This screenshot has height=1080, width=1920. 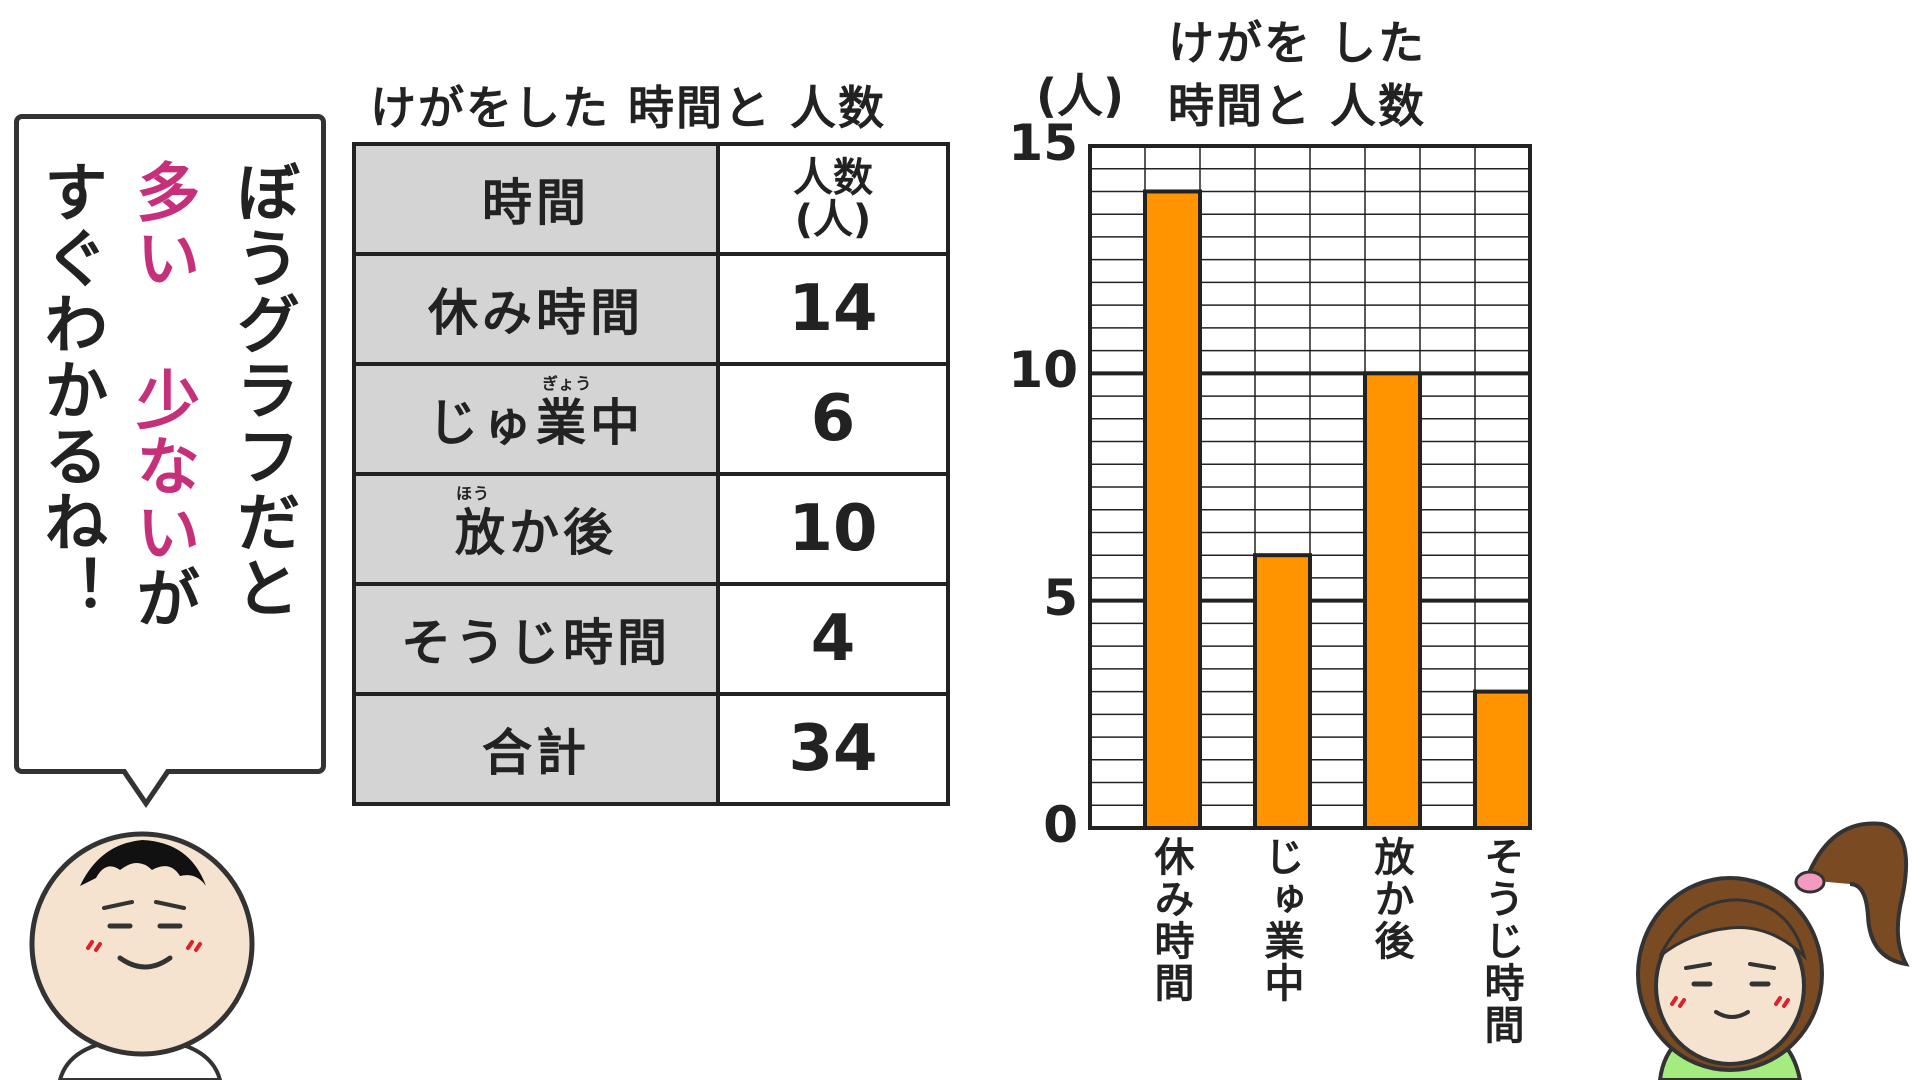 What do you see at coordinates (833, 639) in the screenshot?
I see `row-value: 4` at bounding box center [833, 639].